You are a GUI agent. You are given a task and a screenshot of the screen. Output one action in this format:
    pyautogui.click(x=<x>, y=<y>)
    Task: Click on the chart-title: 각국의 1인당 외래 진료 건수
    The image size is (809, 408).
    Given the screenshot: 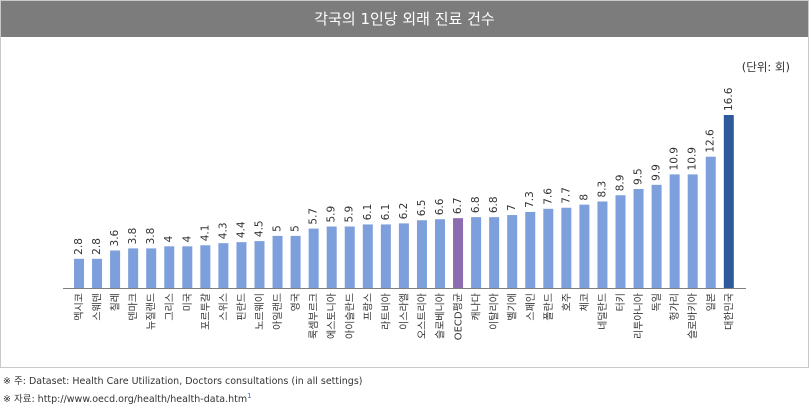 What is the action you would take?
    pyautogui.click(x=404, y=19)
    